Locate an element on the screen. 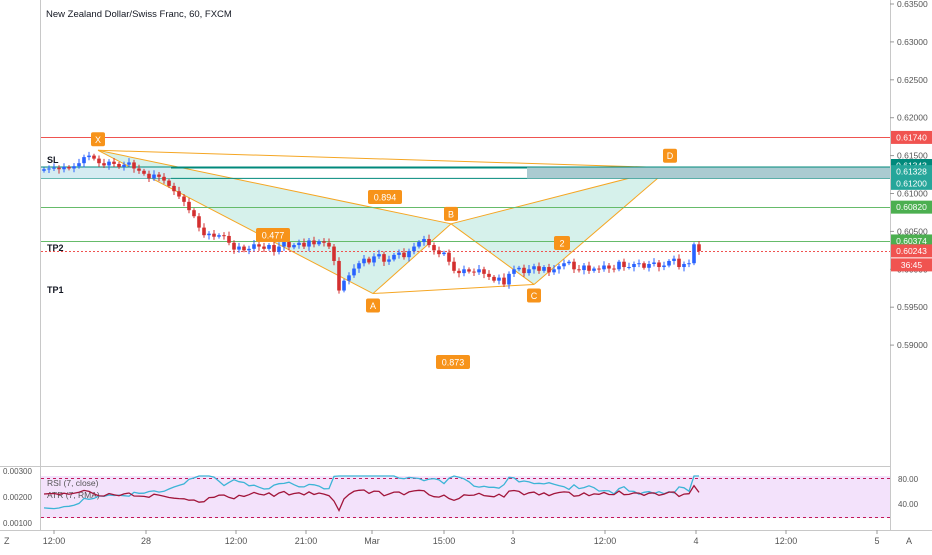 Image resolution: width=932 pixels, height=555 pixels. atr-label: ATR (7, RMA) is located at coordinates (73, 495).